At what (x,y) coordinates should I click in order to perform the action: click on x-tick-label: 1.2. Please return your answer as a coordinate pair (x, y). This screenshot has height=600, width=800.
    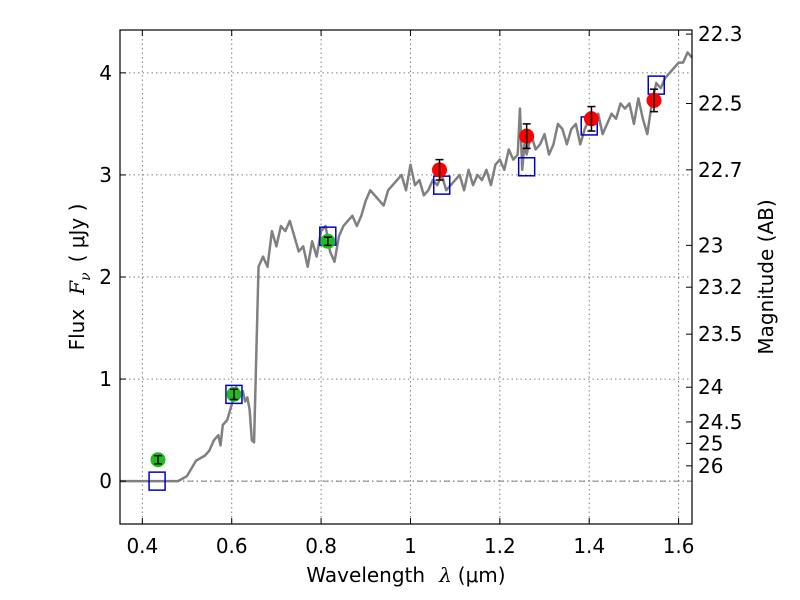
    Looking at the image, I should click on (500, 546).